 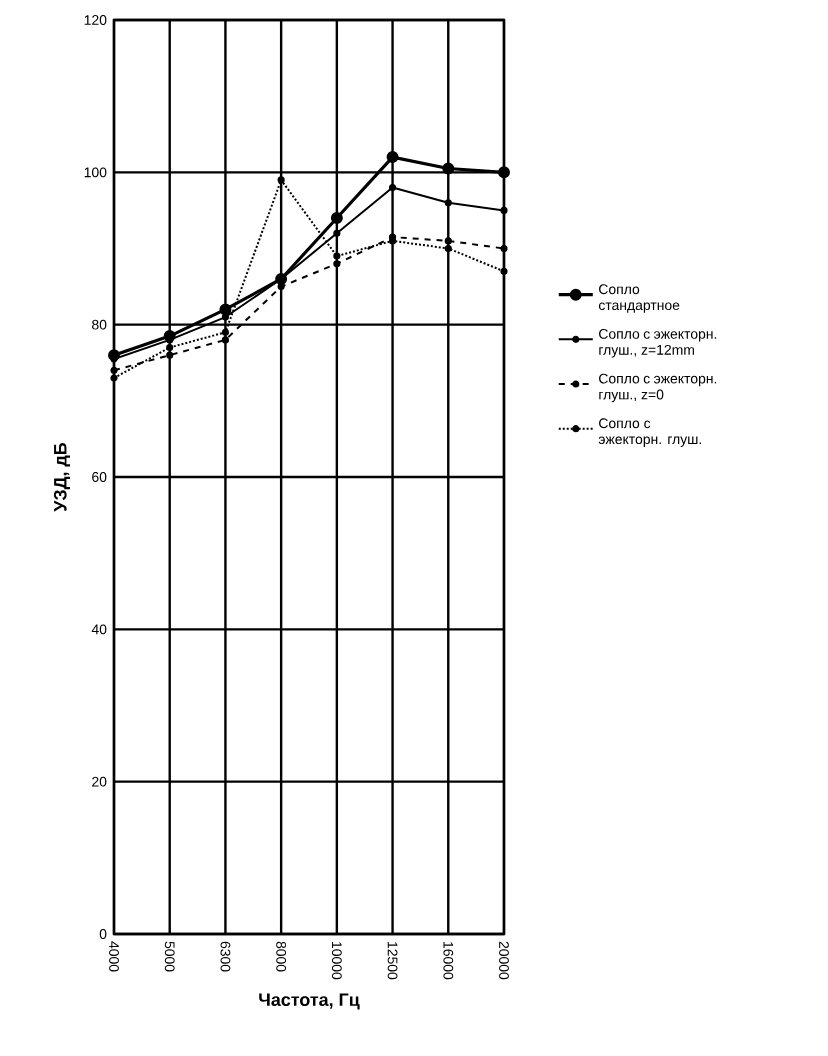 What do you see at coordinates (61, 477) in the screenshot?
I see `y-axis-title: УЗД, дБ` at bounding box center [61, 477].